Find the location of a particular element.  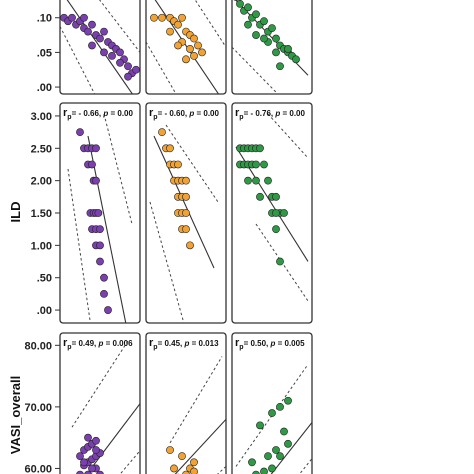

y-tick-label: .00 is located at coordinates (44, 311).